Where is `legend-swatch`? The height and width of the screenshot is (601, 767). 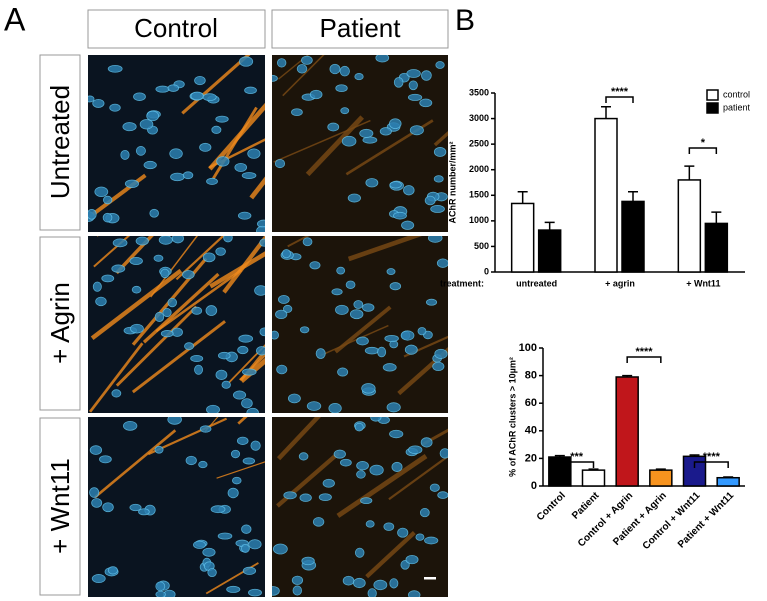
legend-swatch is located at coordinates (712, 95).